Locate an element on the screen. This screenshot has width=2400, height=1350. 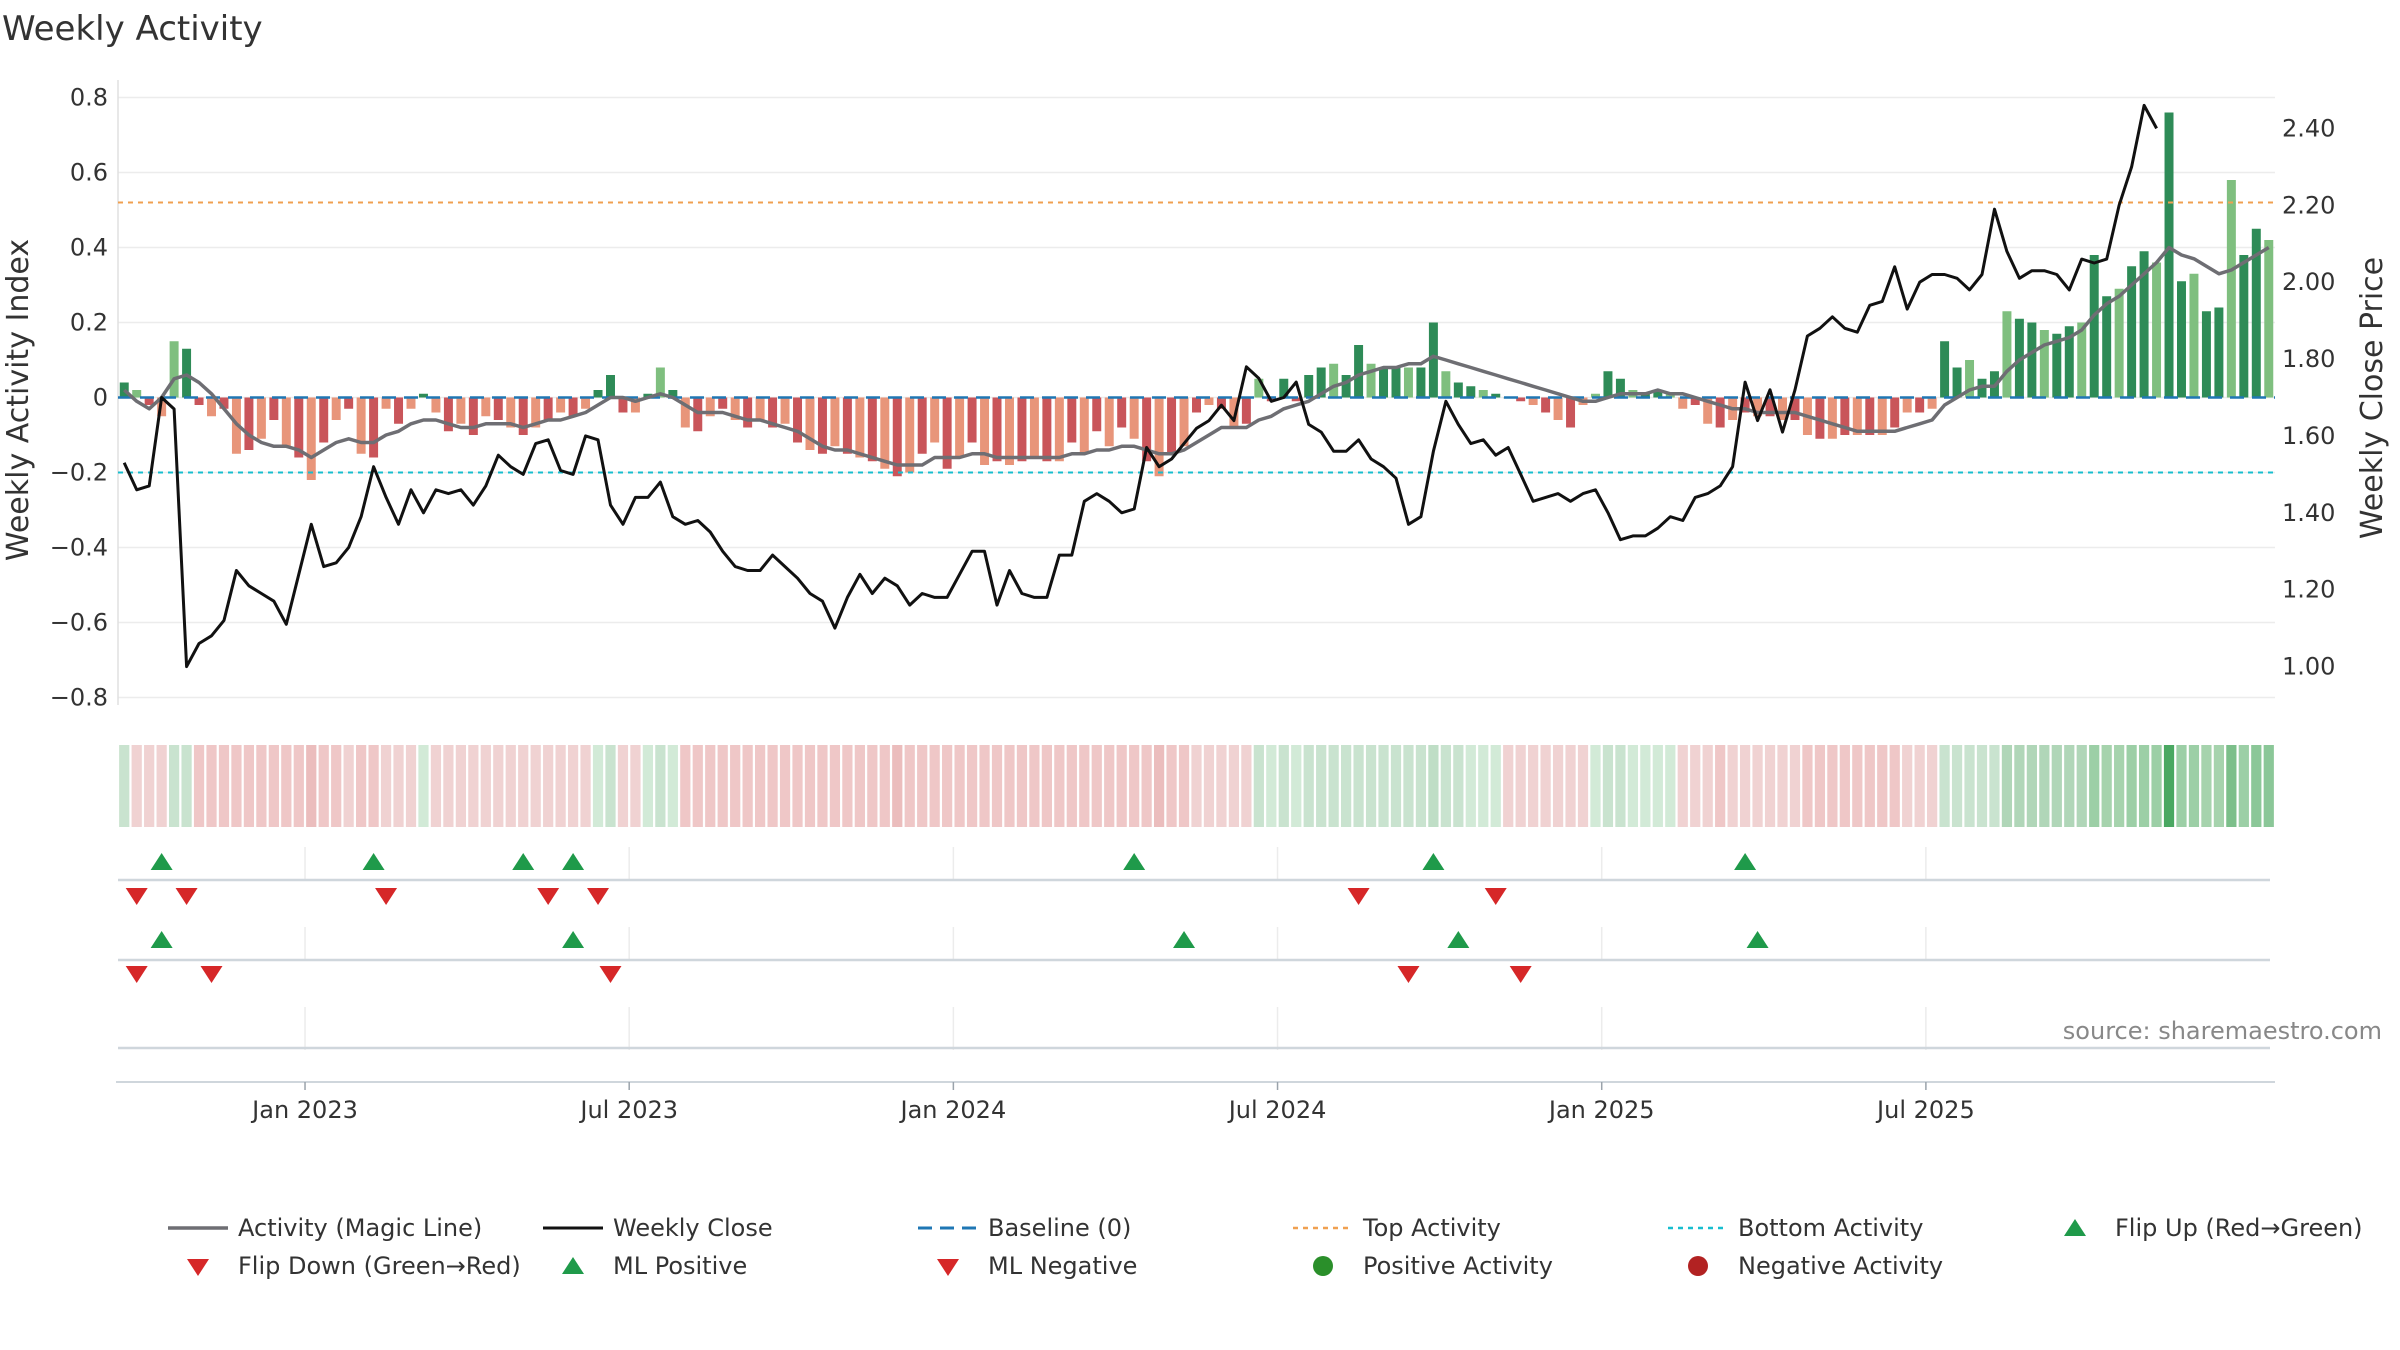
y-tick-left: −0.6 is located at coordinates (79, 623).